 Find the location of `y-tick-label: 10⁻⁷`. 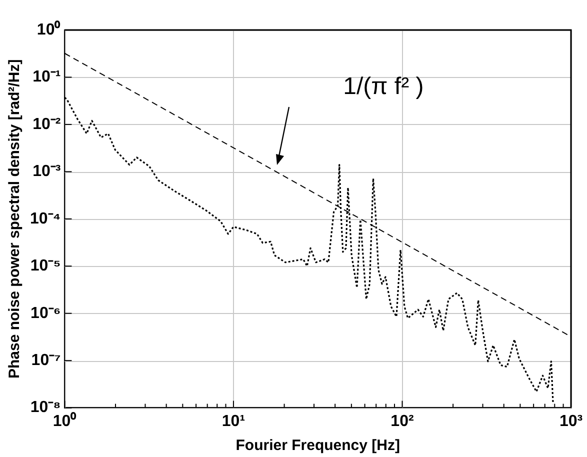

y-tick-label: 10⁻⁷ is located at coordinates (46, 360).